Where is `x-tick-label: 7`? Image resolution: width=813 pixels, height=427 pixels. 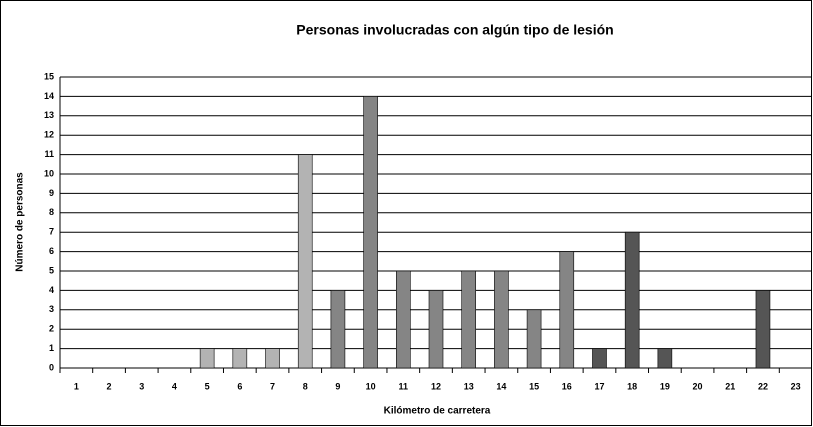 x-tick-label: 7 is located at coordinates (272, 386).